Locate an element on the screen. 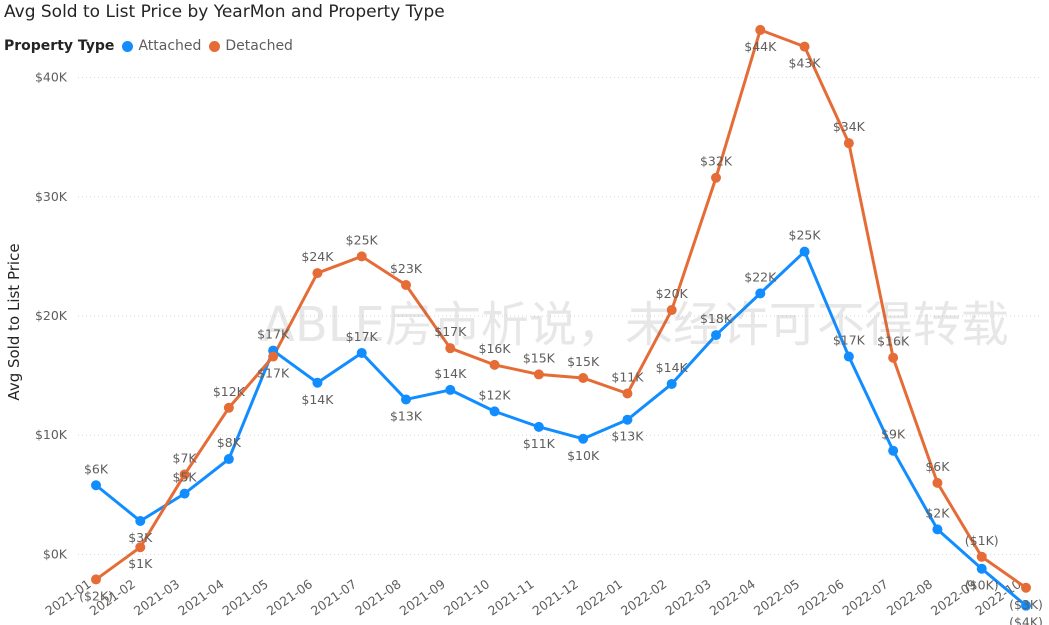 This screenshot has height=625, width=1049. x-tick-label: 2022-06 is located at coordinates (820, 597).